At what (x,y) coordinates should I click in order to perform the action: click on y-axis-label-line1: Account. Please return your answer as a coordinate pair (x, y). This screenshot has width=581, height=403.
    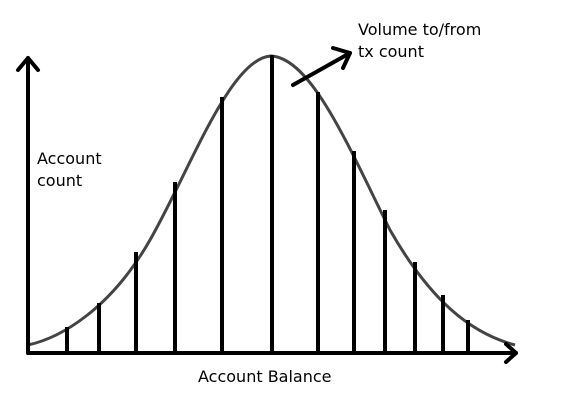
    Looking at the image, I should click on (69, 158).